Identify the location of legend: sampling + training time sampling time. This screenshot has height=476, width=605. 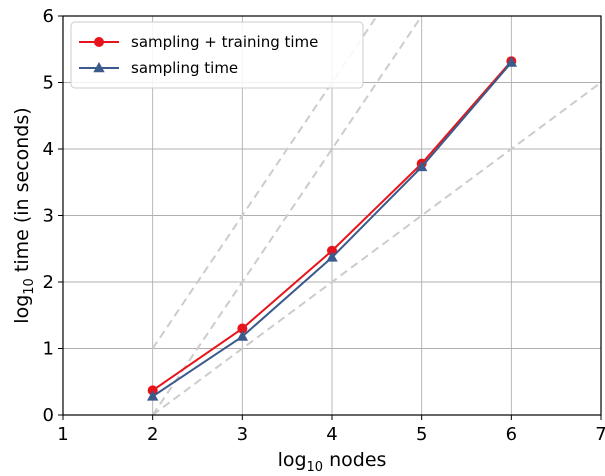
(217, 55).